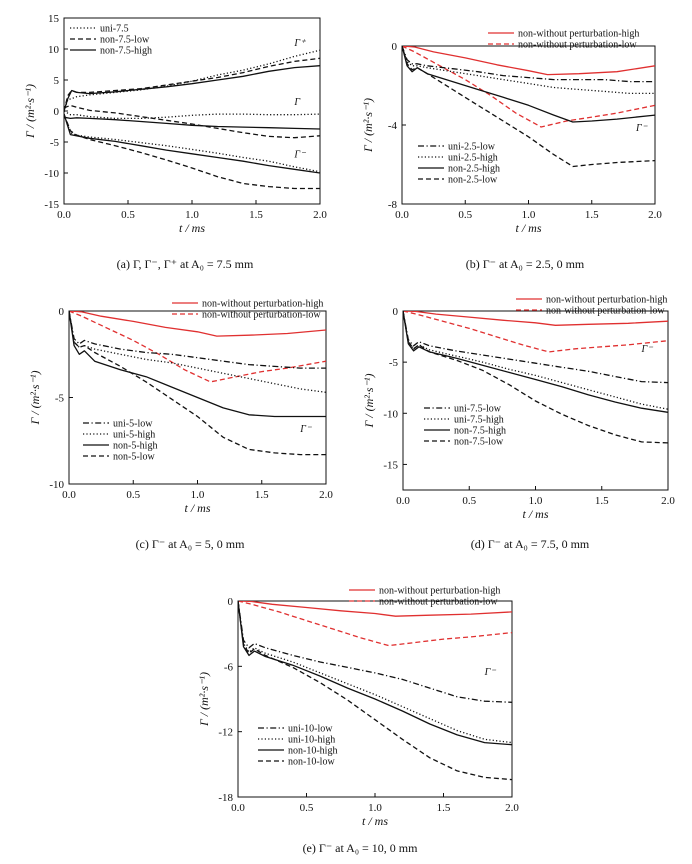 This screenshot has width=692, height=864. I want to click on legend-label: non-10-high, so click(312, 751).